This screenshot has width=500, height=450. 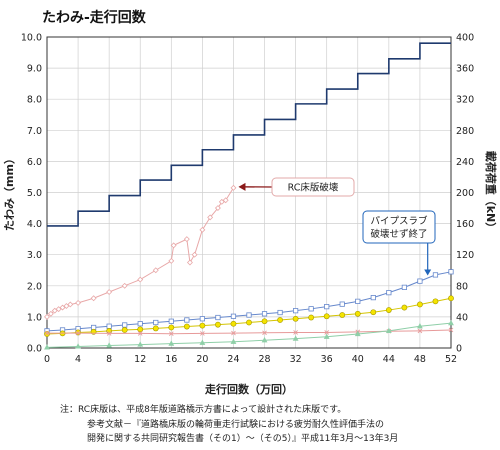 What do you see at coordinates (465, 38) in the screenshot?
I see `y-right-tick-label: 400` at bounding box center [465, 38].